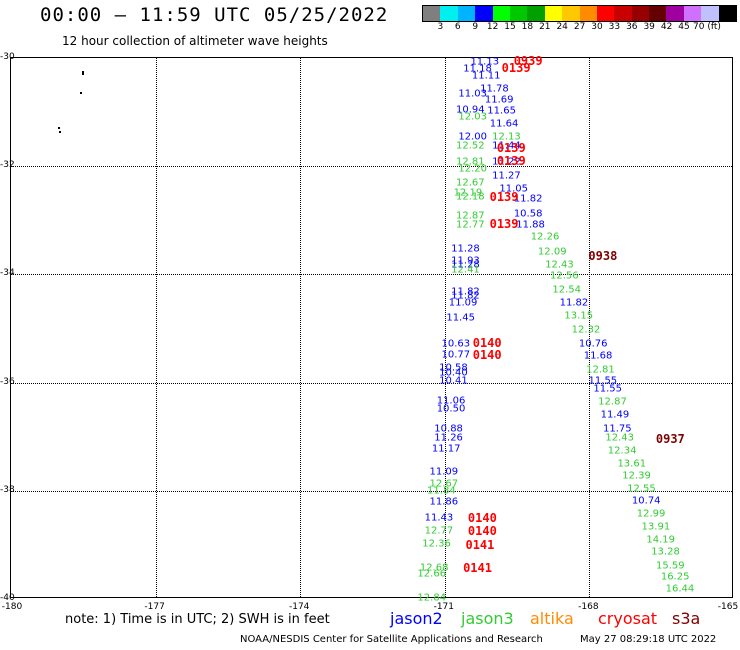  I want to click on wave-height-value: 12.09, so click(552, 252).